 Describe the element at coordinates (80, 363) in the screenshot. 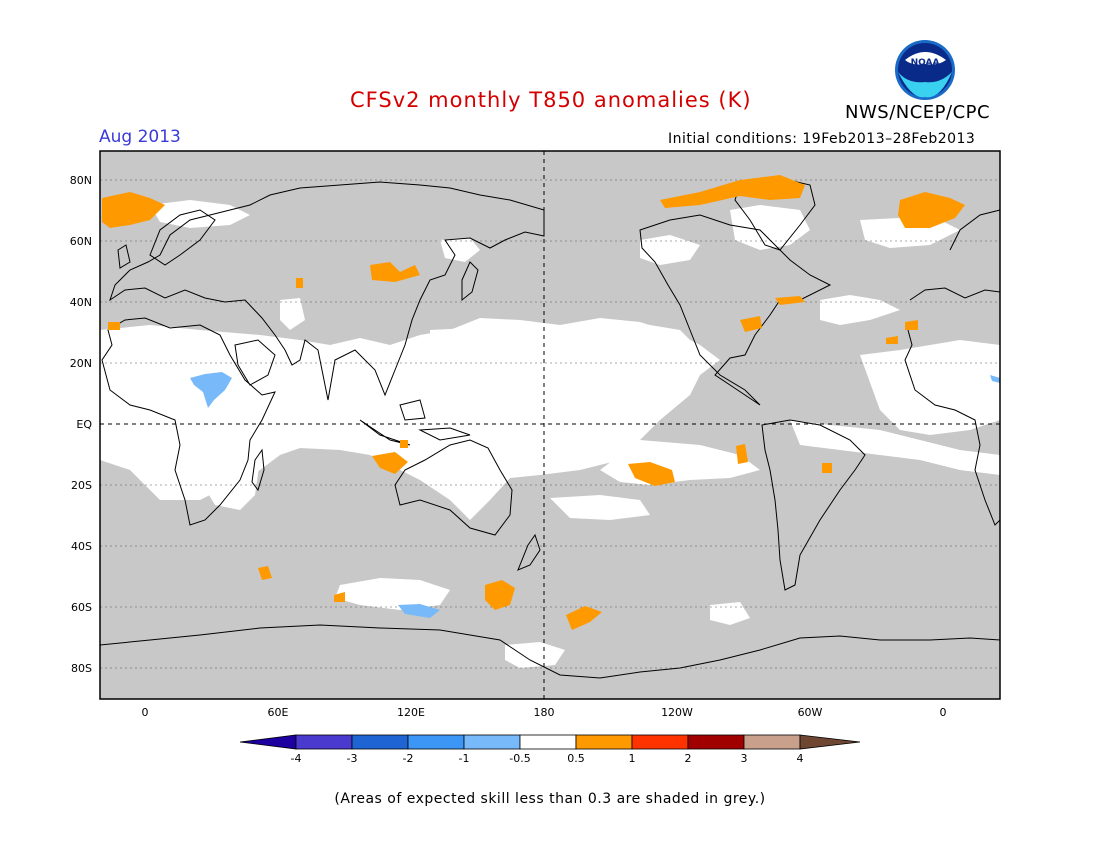

I see `lat-label-20n: 20N` at that location.